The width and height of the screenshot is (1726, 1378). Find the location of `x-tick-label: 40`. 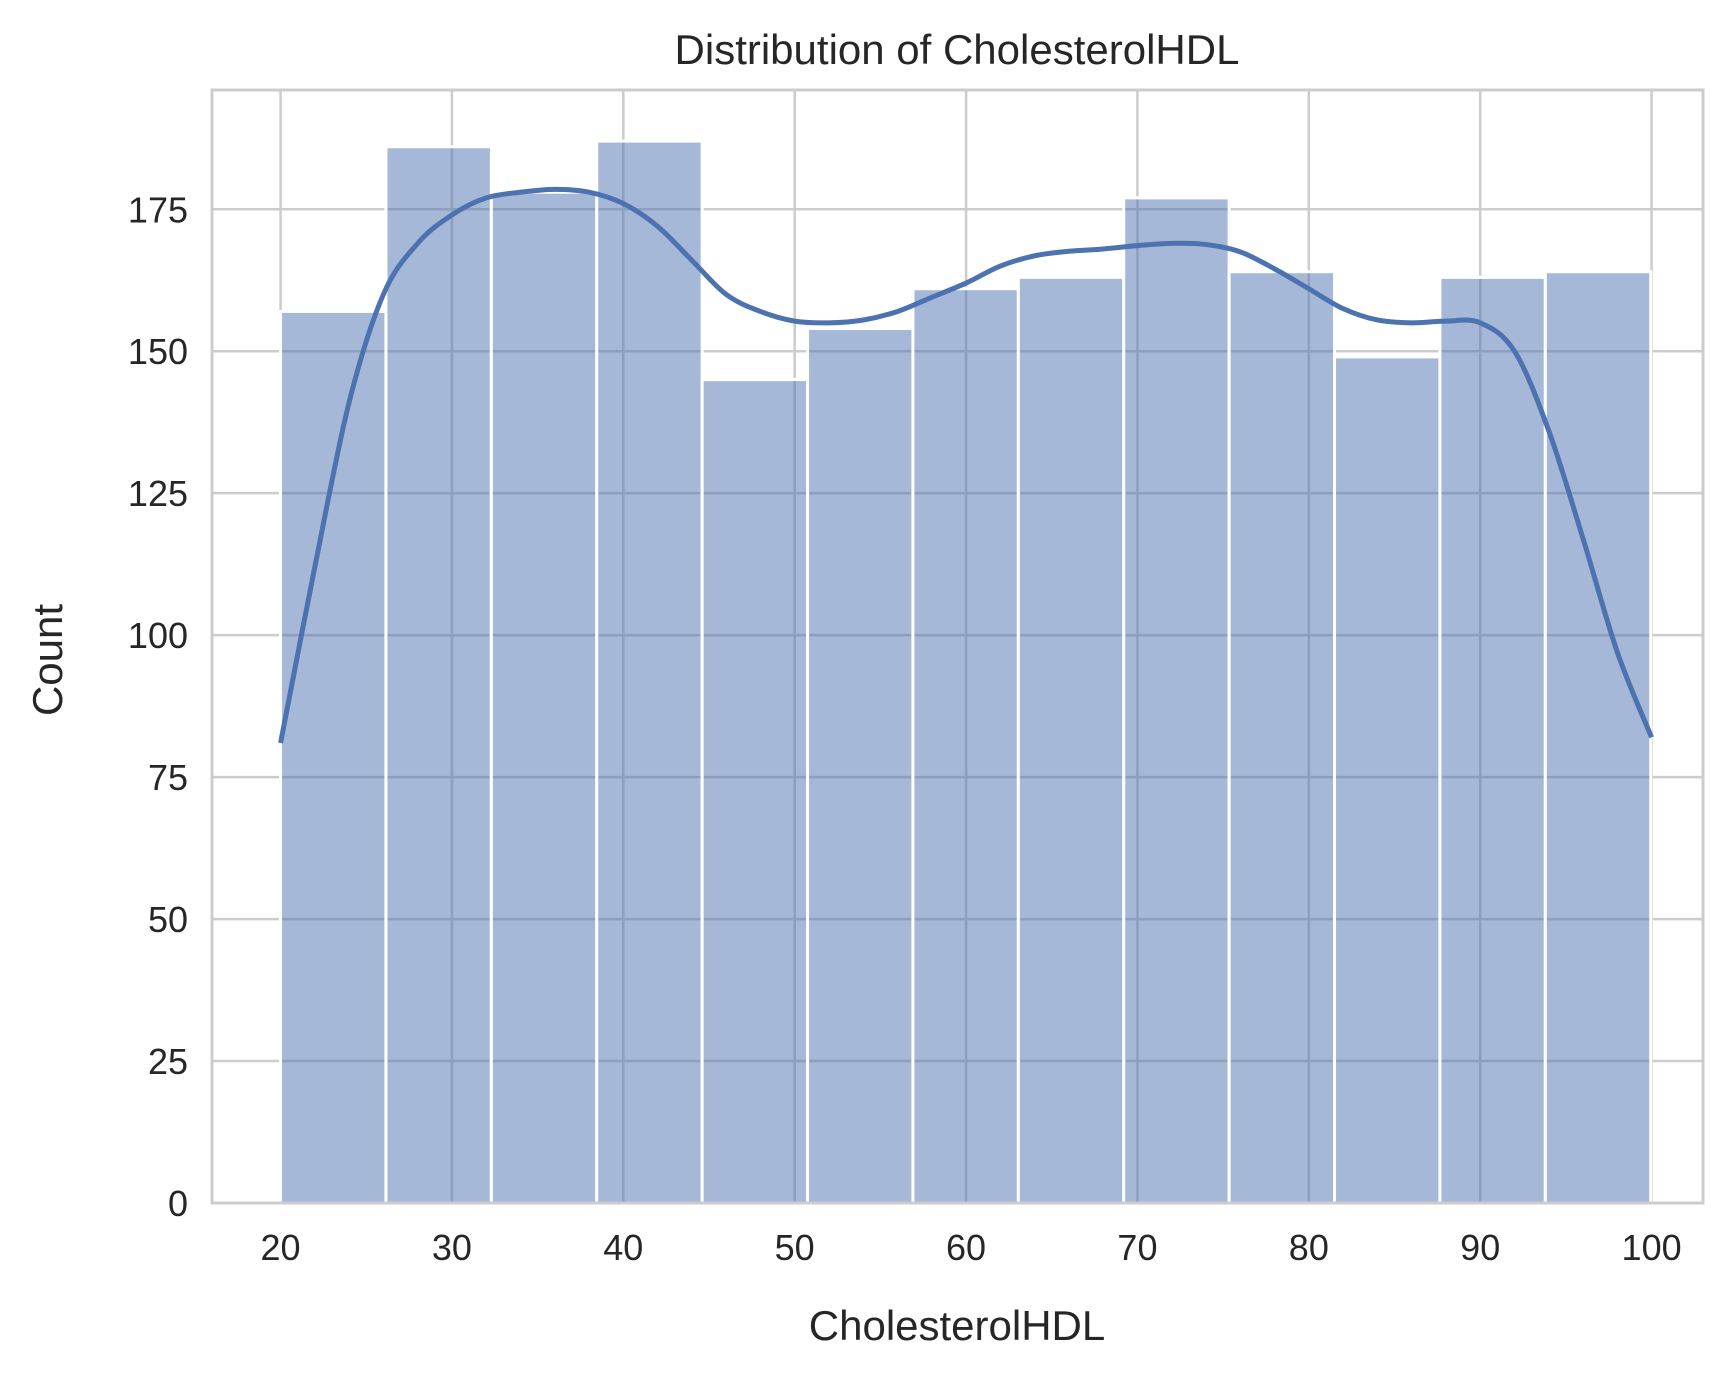

x-tick-label: 40 is located at coordinates (623, 1247).